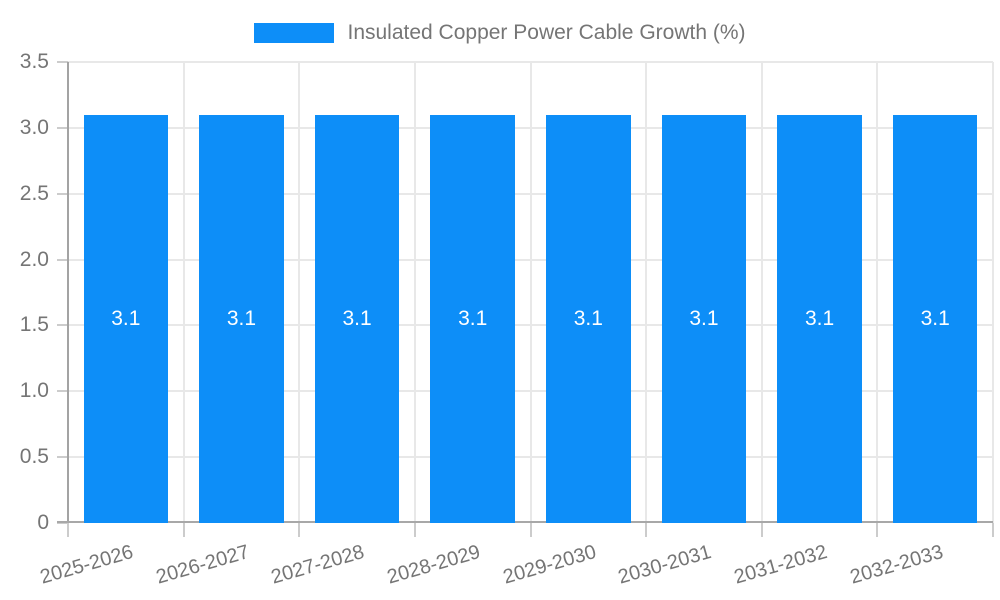 The width and height of the screenshot is (1000, 600). Describe the element at coordinates (34, 391) in the screenshot. I see `y-tick-label: 1.0` at that location.